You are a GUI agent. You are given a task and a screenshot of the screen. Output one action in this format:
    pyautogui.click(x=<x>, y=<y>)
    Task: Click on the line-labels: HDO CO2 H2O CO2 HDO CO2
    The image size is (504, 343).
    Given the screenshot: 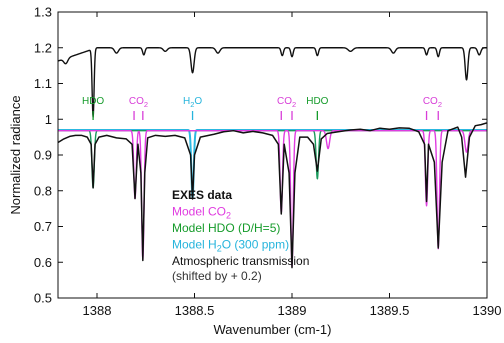 What is the action you would take?
    pyautogui.click(x=262, y=108)
    